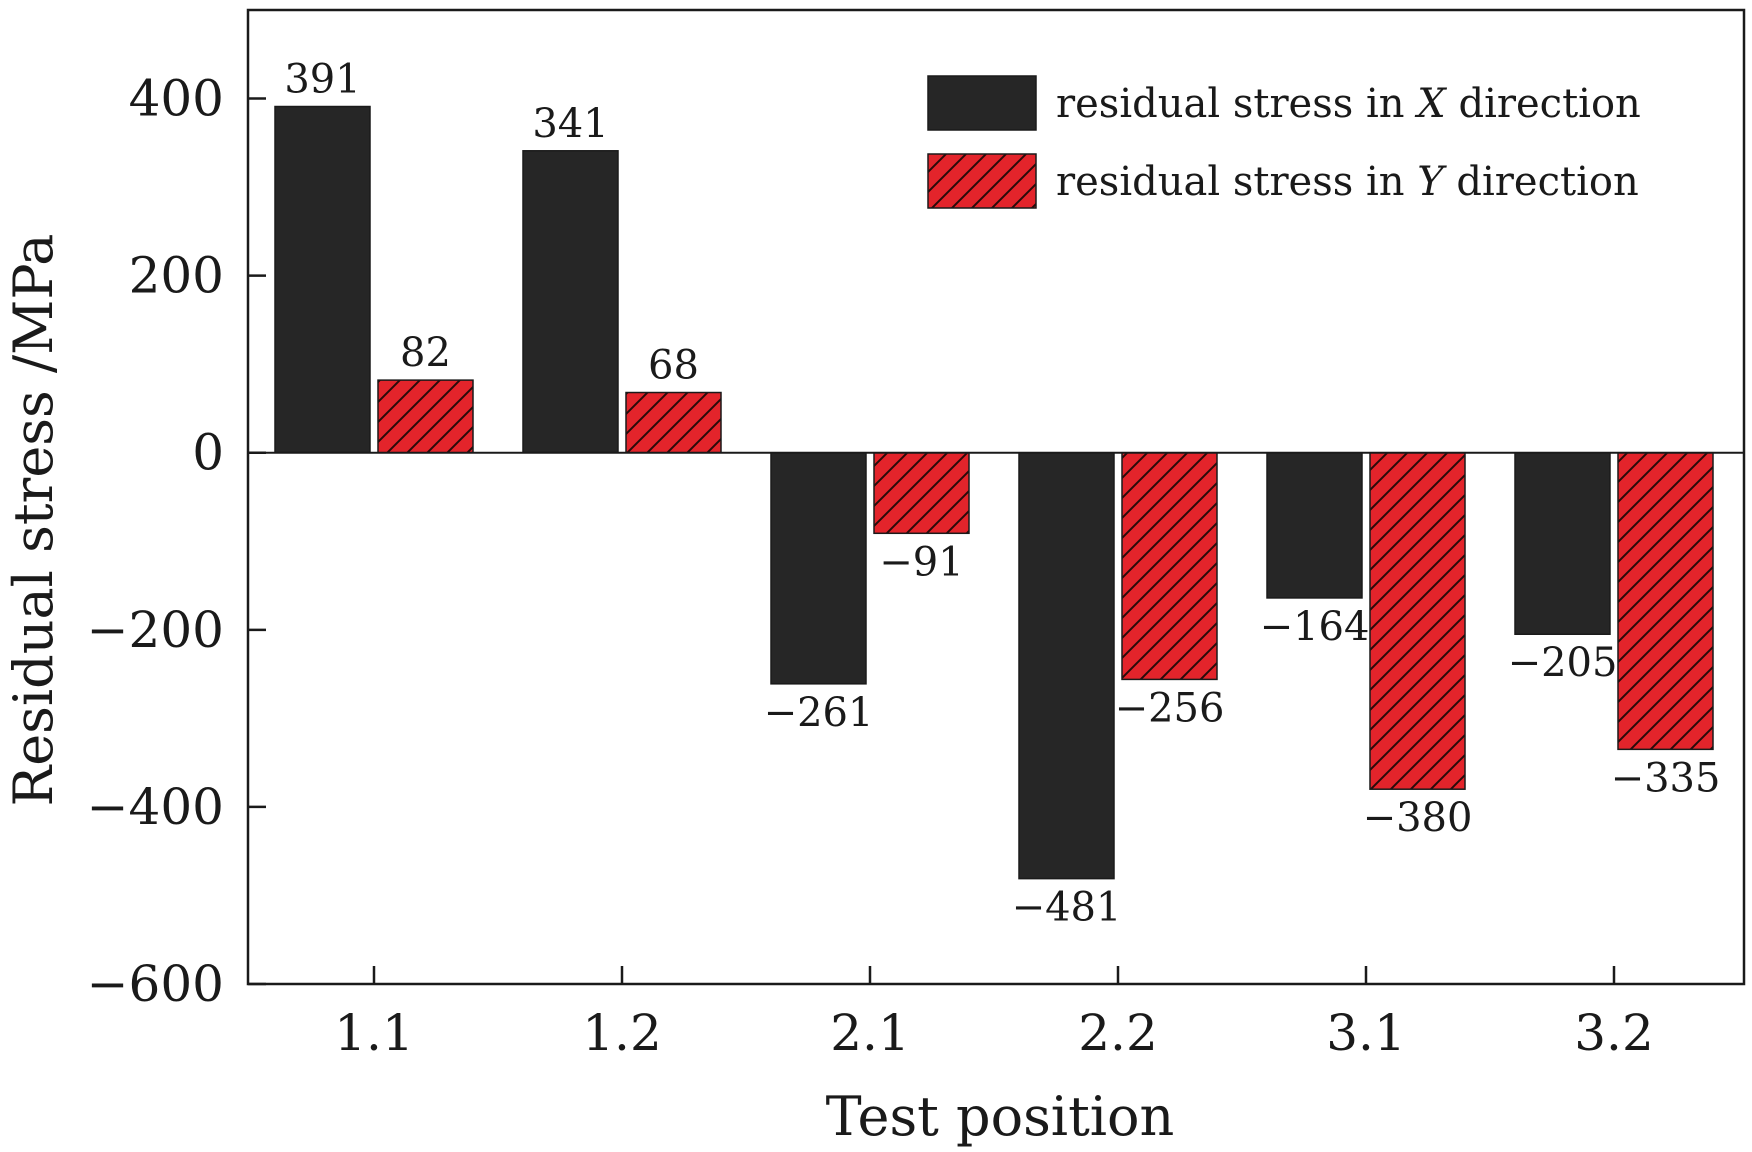  Describe the element at coordinates (570, 302) in the screenshot. I see `bar-x-1.2` at that location.